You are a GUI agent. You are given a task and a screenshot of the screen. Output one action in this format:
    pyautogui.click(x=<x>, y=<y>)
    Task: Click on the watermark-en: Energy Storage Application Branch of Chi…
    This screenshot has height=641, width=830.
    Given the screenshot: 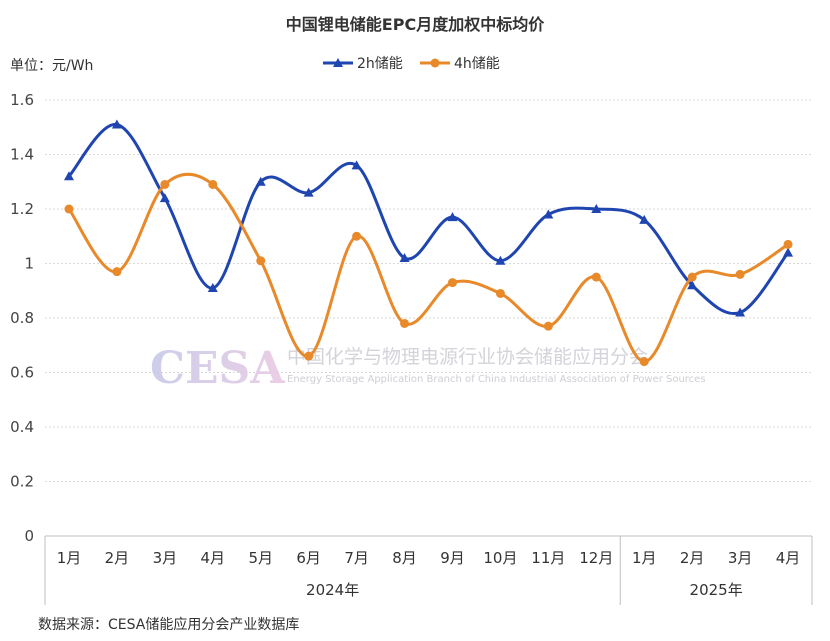 What is the action you would take?
    pyautogui.click(x=496, y=379)
    